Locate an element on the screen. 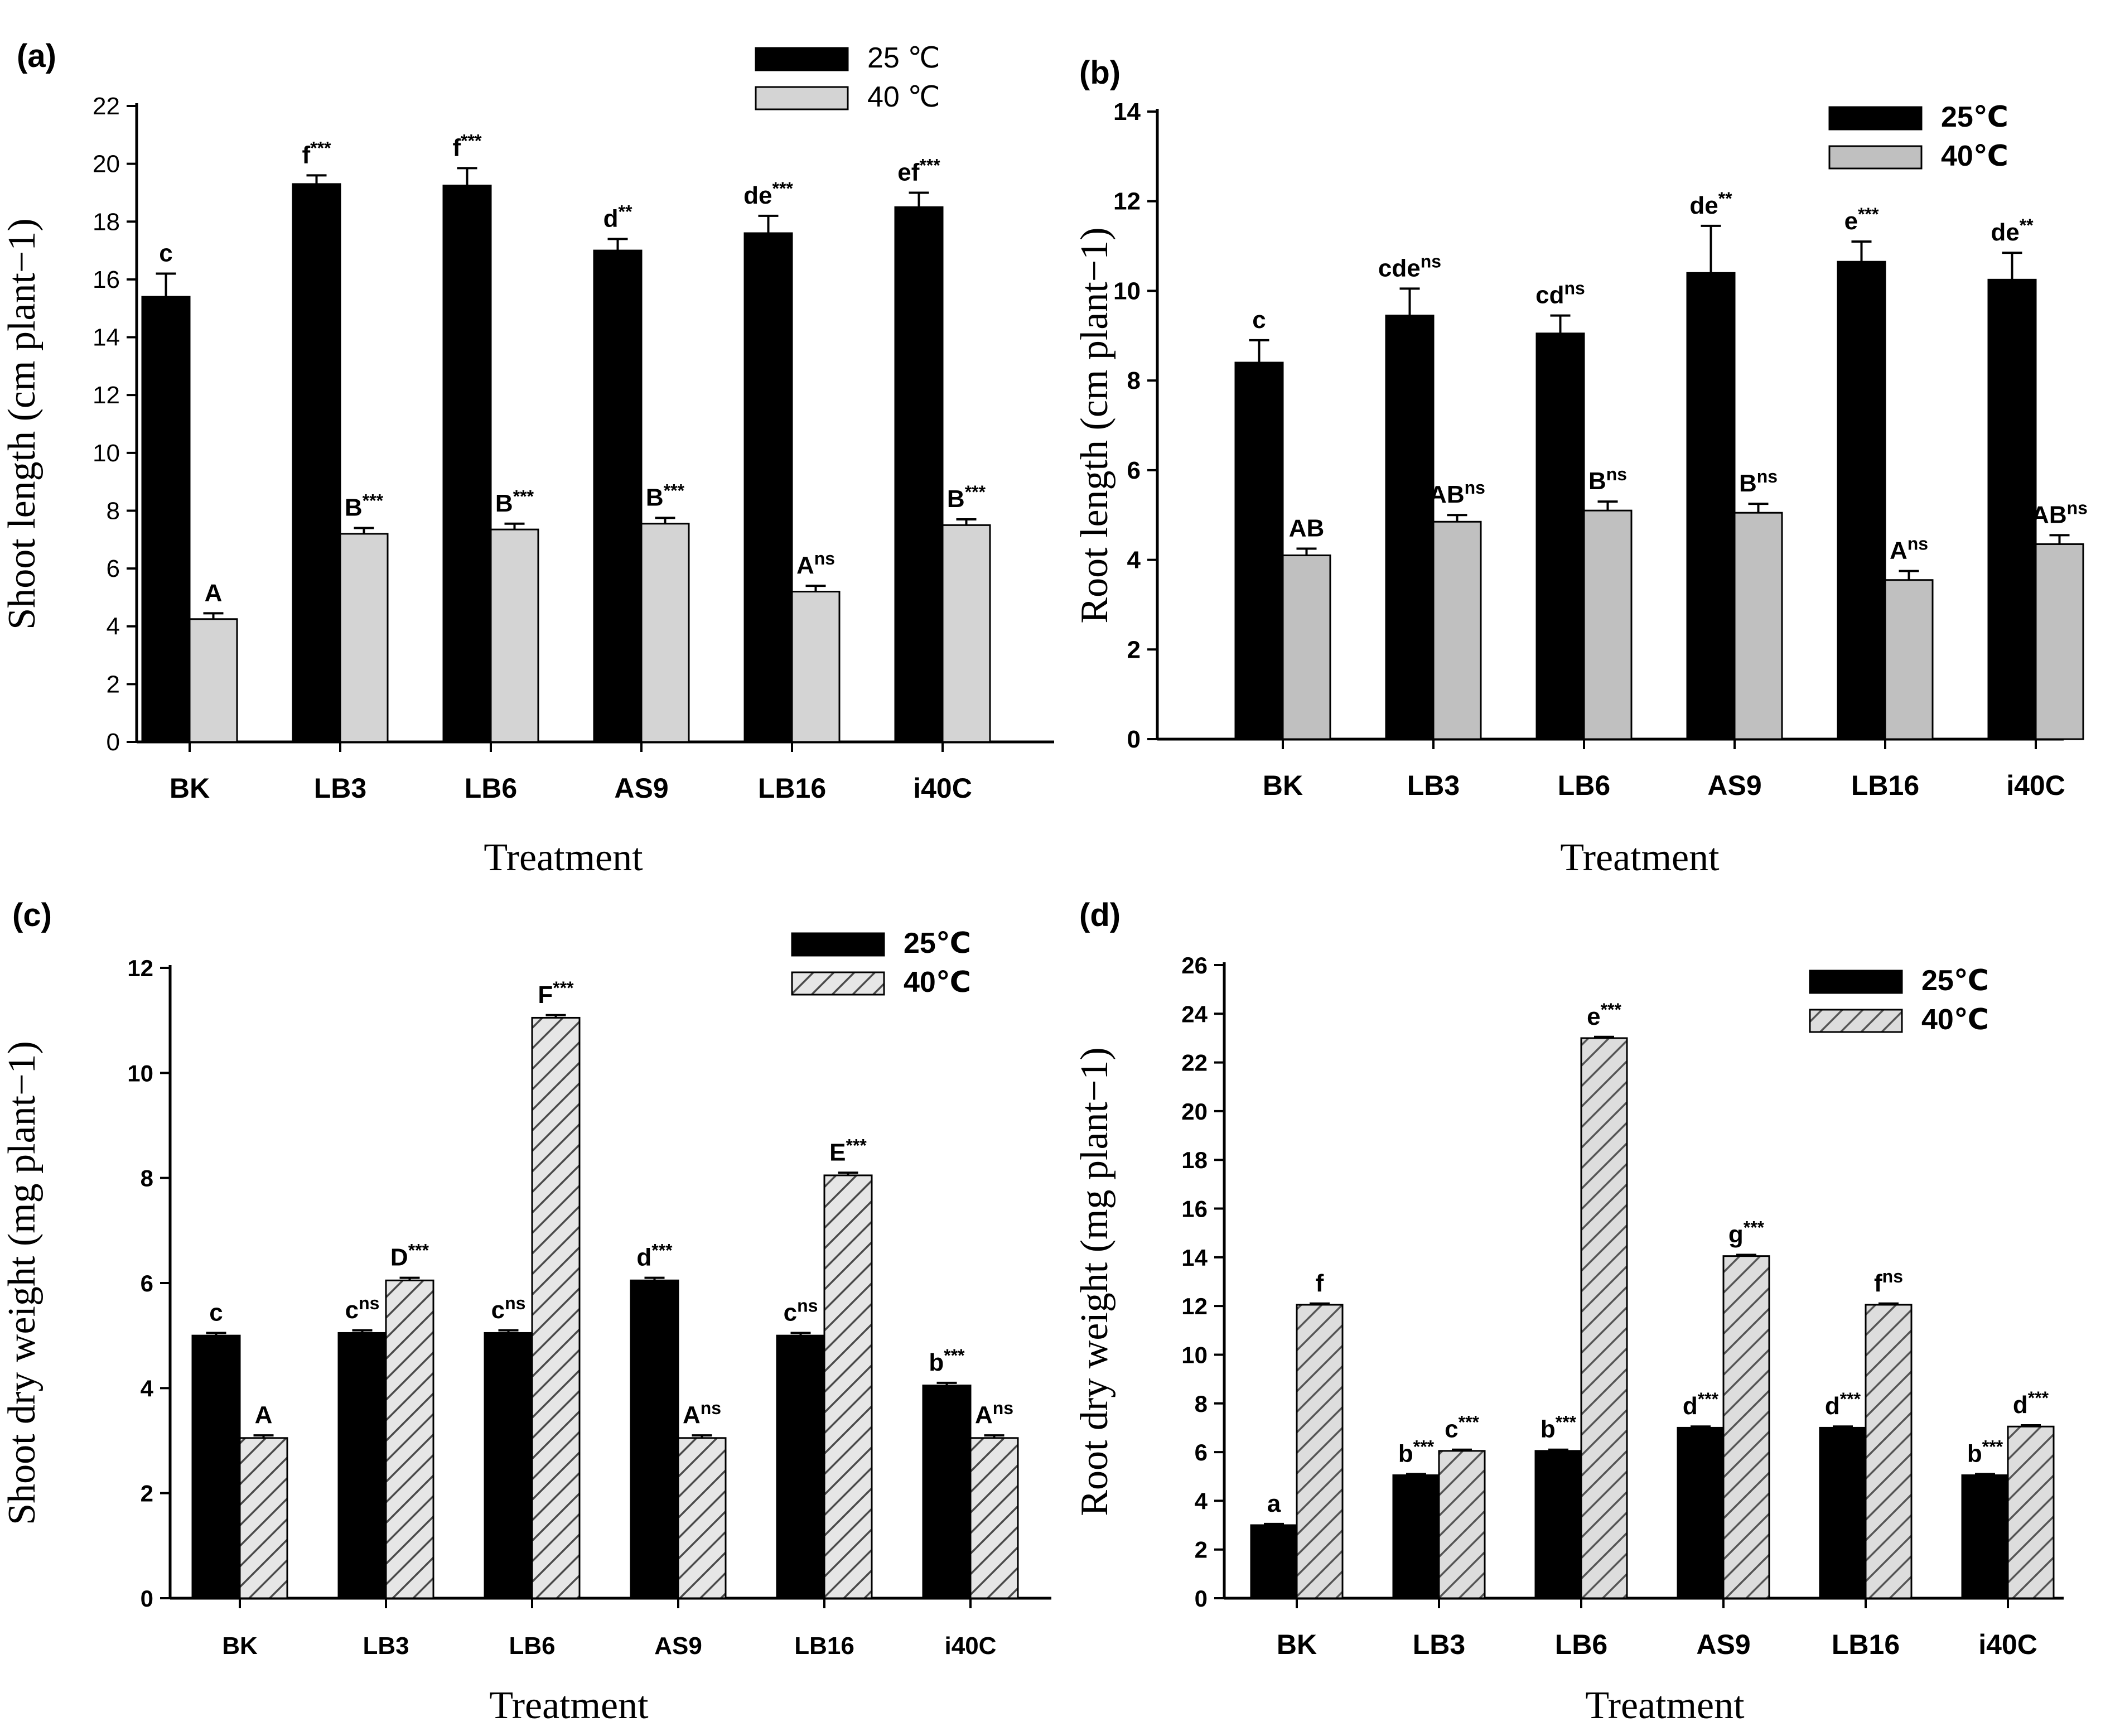 This screenshot has height=1736, width=2120. significance-label: ef*** is located at coordinates (918, 170).